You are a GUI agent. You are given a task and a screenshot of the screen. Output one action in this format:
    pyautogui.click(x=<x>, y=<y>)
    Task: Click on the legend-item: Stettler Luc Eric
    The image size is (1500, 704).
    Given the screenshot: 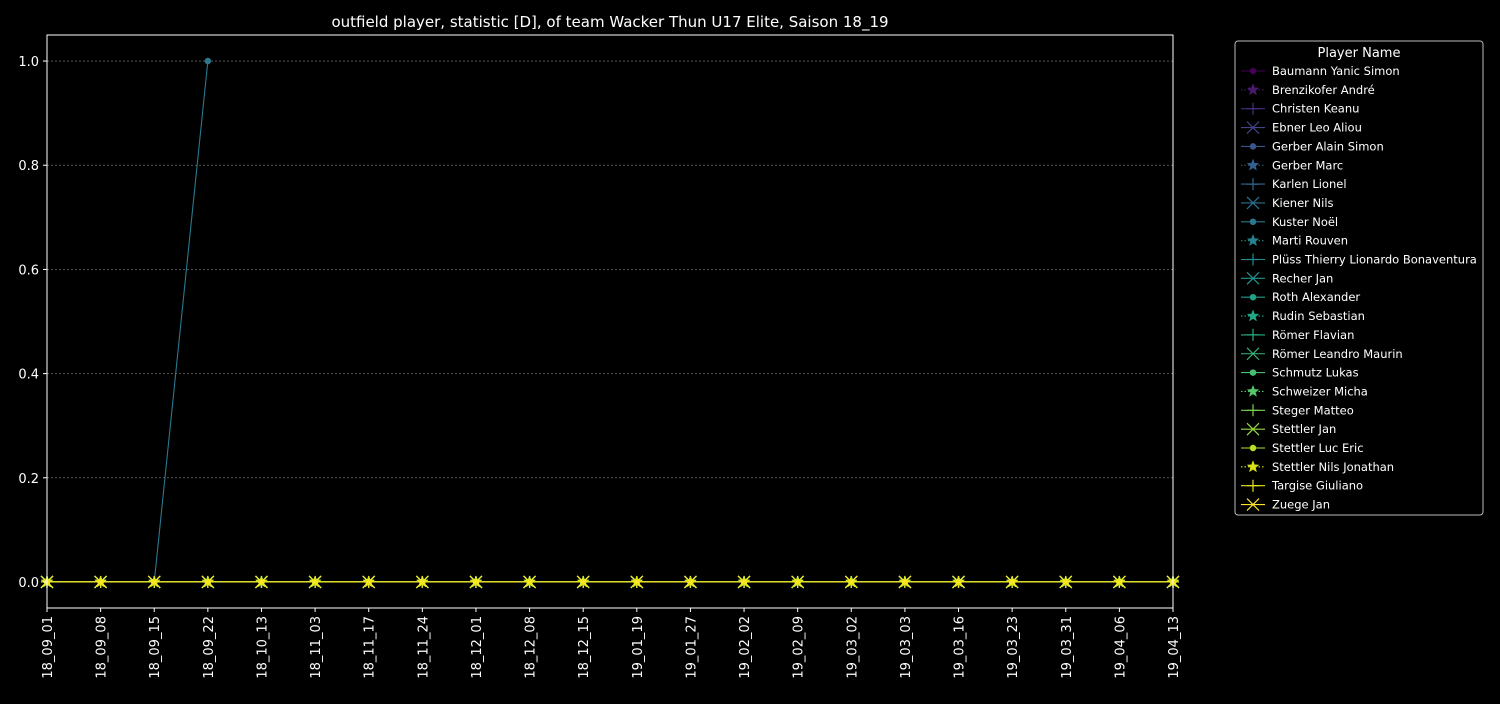 What is the action you would take?
    pyautogui.click(x=1302, y=448)
    